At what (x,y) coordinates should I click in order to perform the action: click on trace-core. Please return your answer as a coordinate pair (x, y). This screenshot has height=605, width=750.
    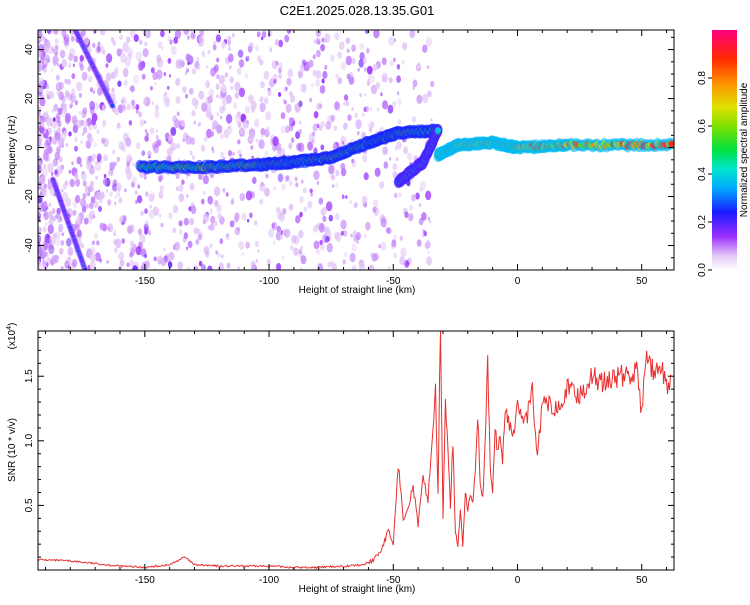
    Looking at the image, I should click on (438, 130).